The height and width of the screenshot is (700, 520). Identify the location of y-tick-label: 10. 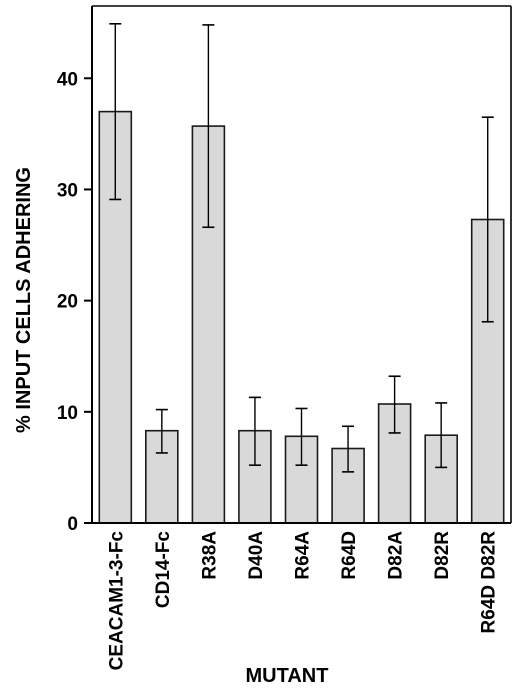
(67, 413).